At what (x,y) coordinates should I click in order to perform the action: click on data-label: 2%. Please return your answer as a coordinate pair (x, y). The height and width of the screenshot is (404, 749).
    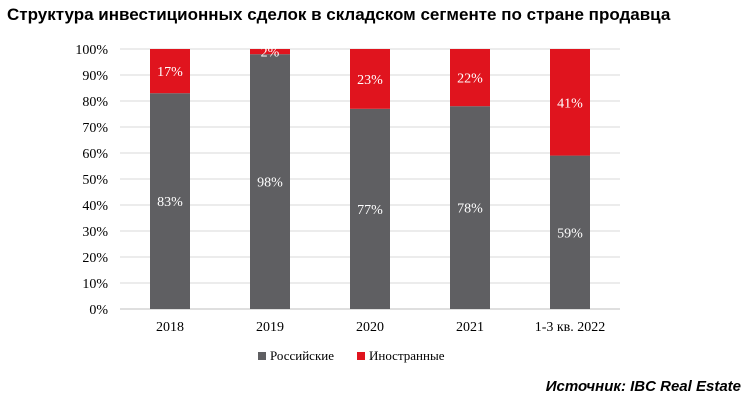
    Looking at the image, I should click on (270, 53).